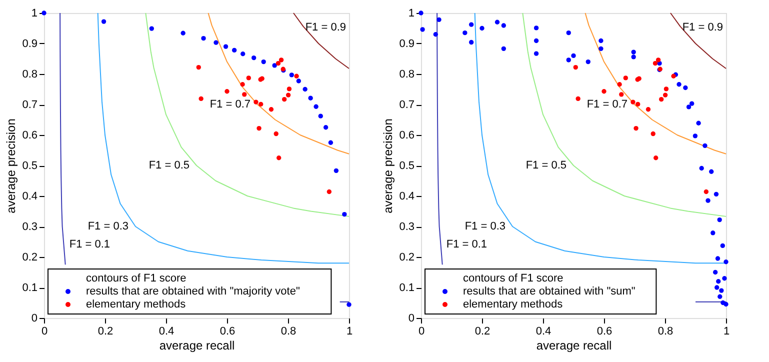 The width and height of the screenshot is (769, 362). I want to click on series-label: F1 = 0.3, so click(108, 226).